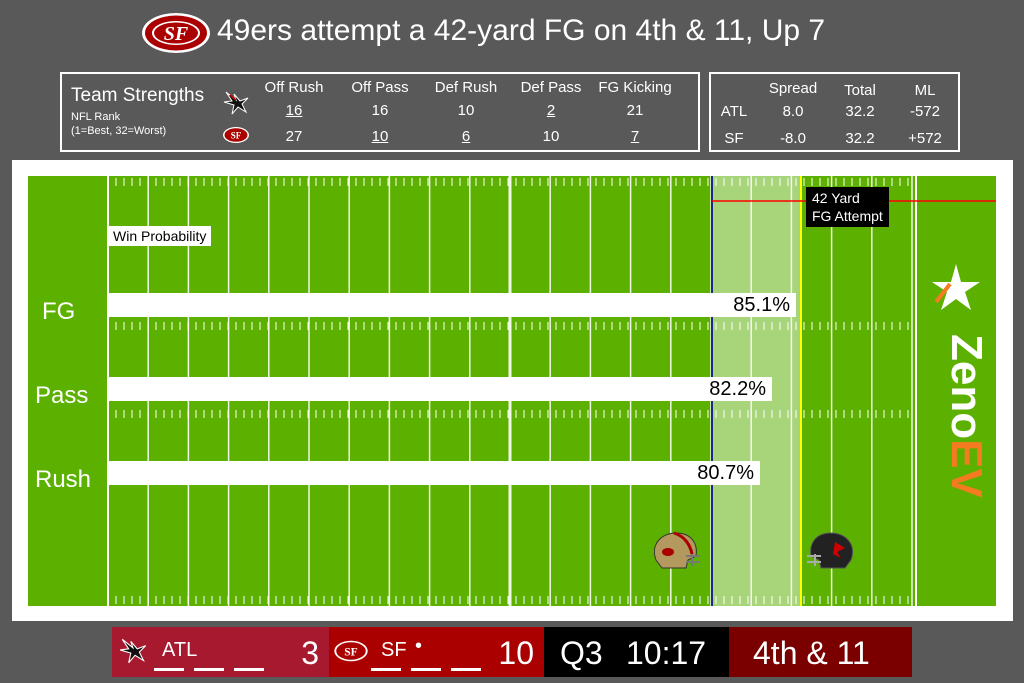 This screenshot has height=683, width=1024. I want to click on odds-atl-label: ATL, so click(734, 111).